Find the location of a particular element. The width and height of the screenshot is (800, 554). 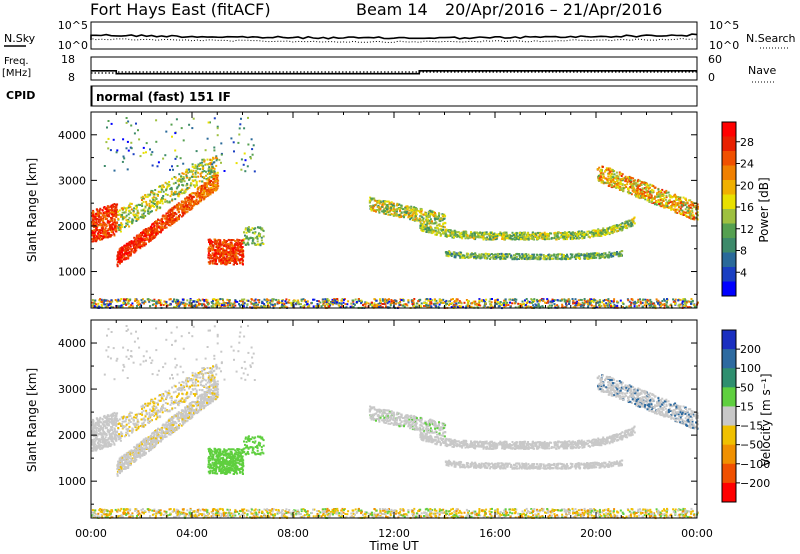

colorbar-tick-label: 20 is located at coordinates (747, 185).